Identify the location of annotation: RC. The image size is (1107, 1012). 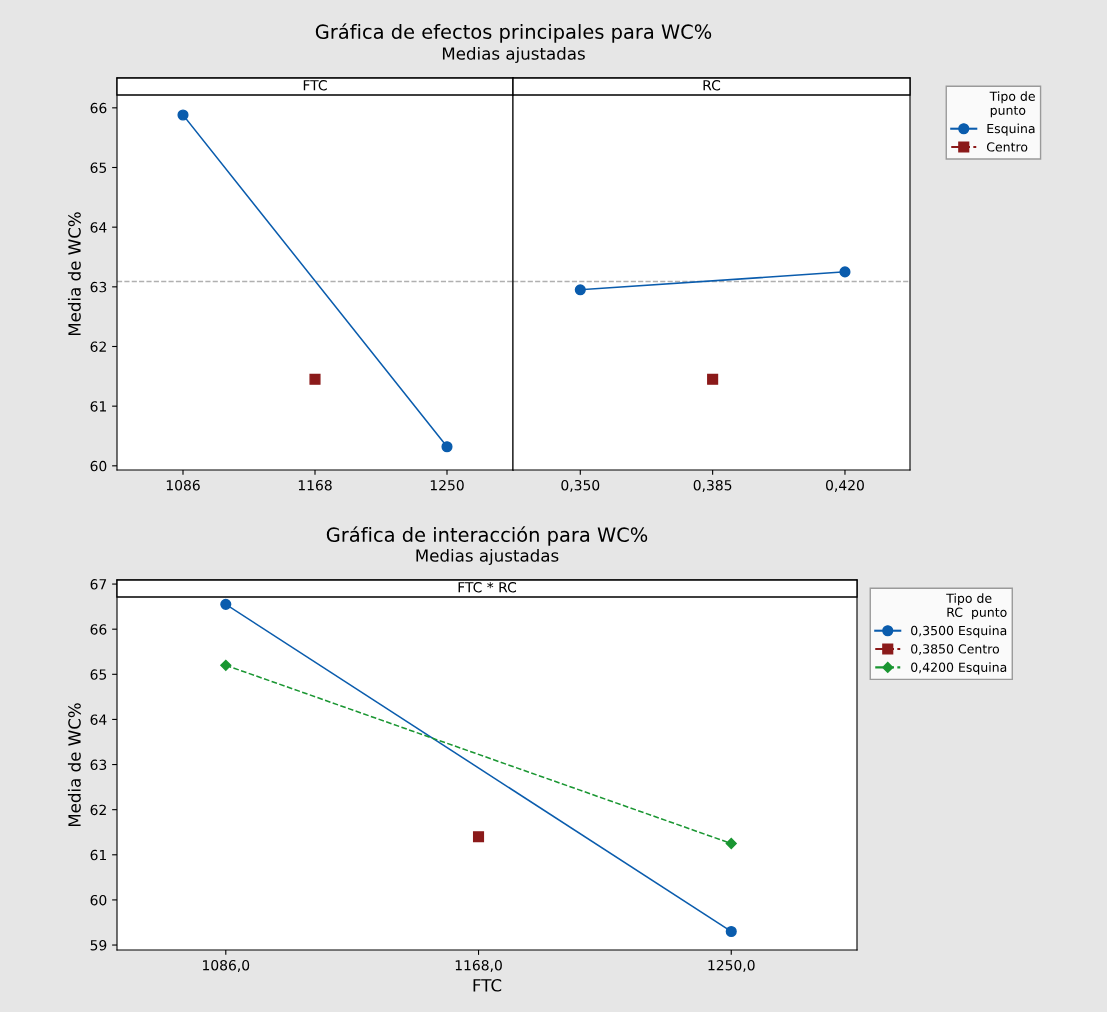
(712, 85).